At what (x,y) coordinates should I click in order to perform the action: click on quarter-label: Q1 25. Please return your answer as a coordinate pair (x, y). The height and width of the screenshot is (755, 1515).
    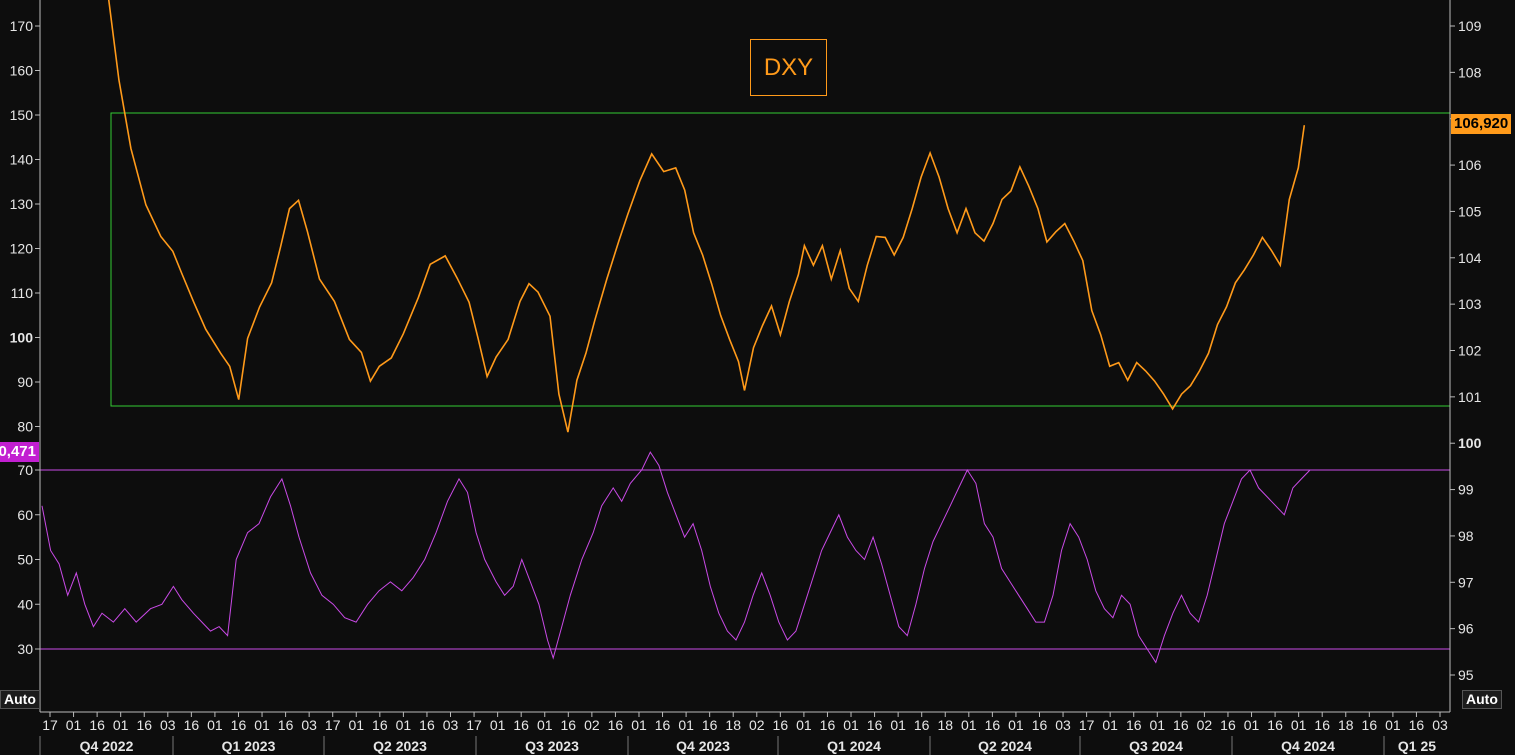
    Looking at the image, I should click on (1417, 746).